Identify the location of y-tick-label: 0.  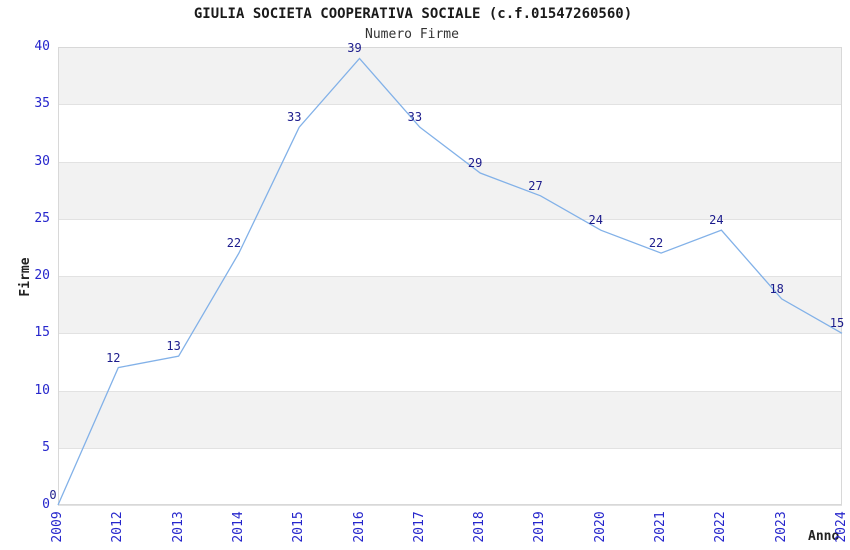
(46, 504).